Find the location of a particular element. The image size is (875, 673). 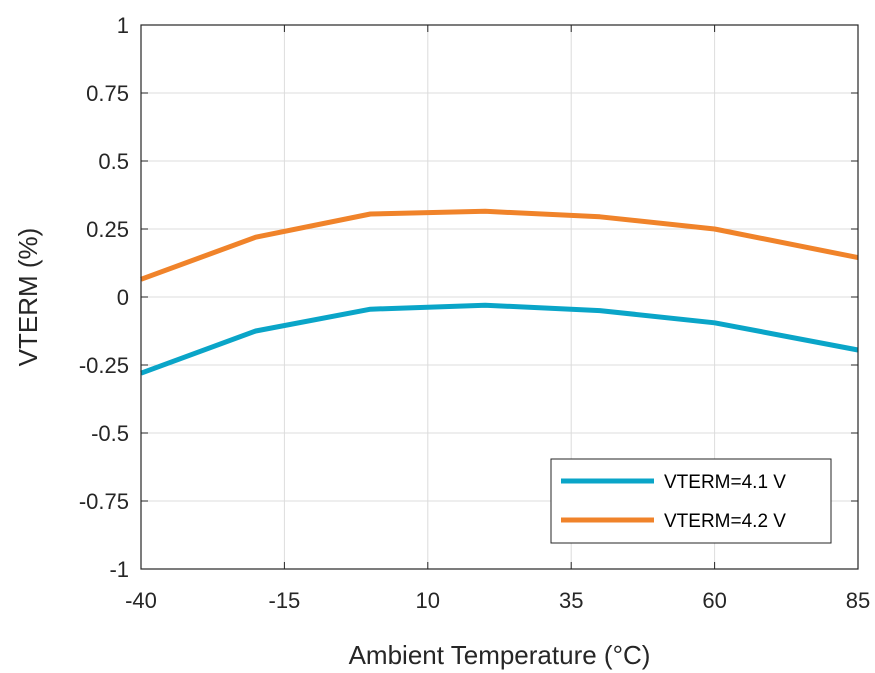

x-tick-label: 85 is located at coordinates (858, 600).